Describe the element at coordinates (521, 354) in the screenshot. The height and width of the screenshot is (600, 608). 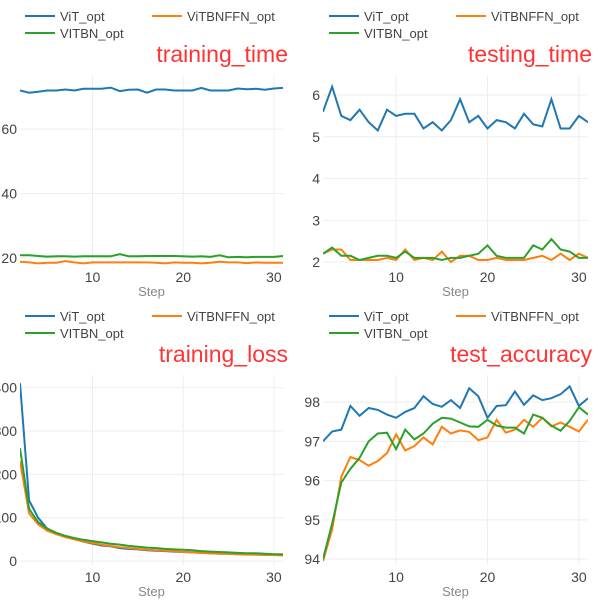
I see `chart-title: test_accuracy` at that location.